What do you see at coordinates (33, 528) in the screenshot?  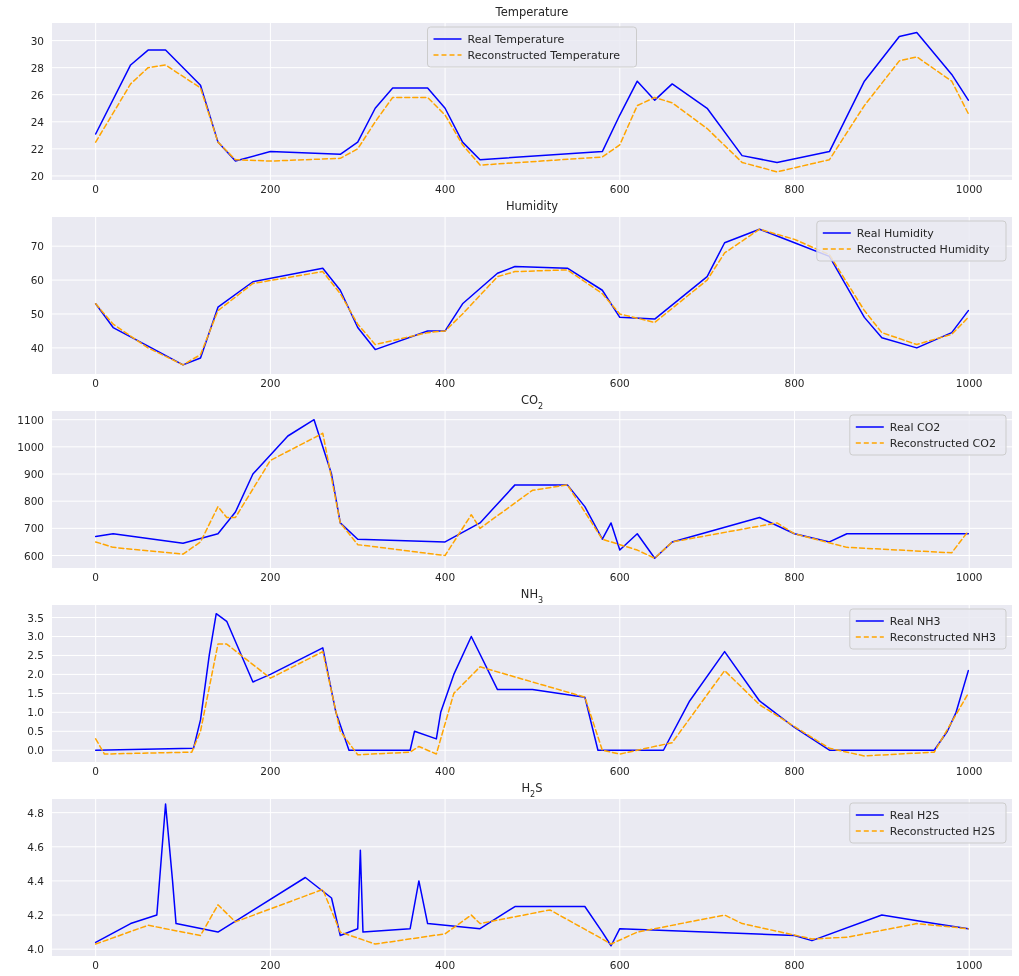 I see `y-tick-label: 700` at bounding box center [33, 528].